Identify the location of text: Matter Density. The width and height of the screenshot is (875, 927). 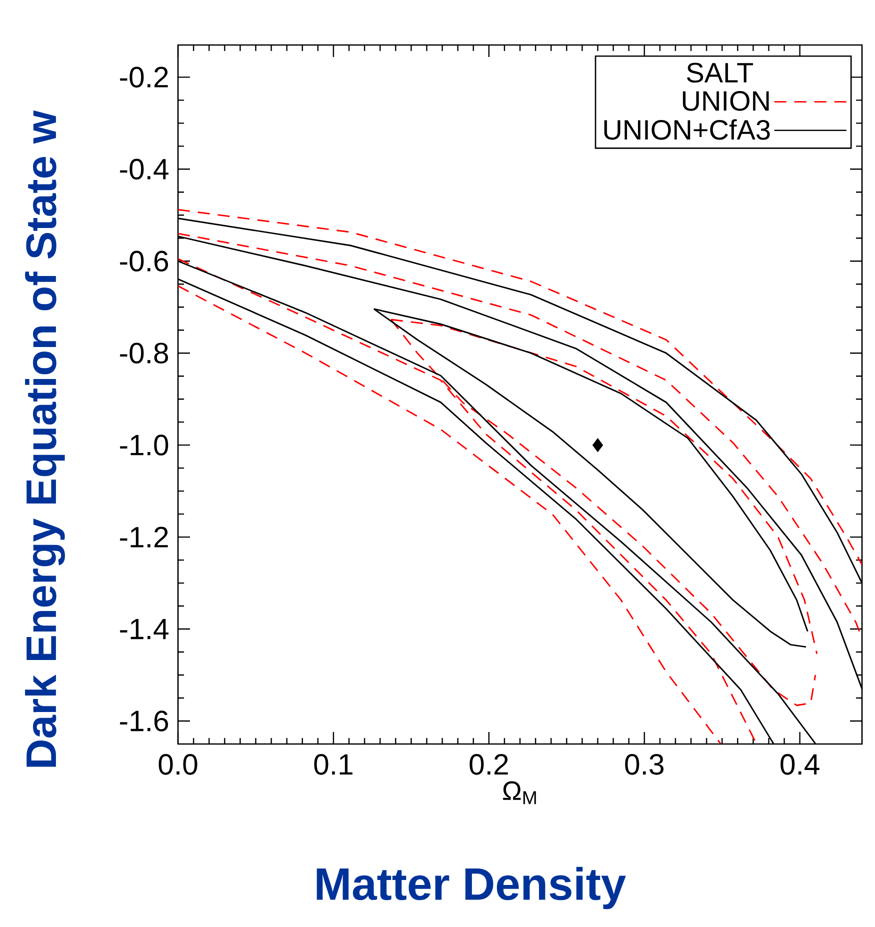
(471, 888).